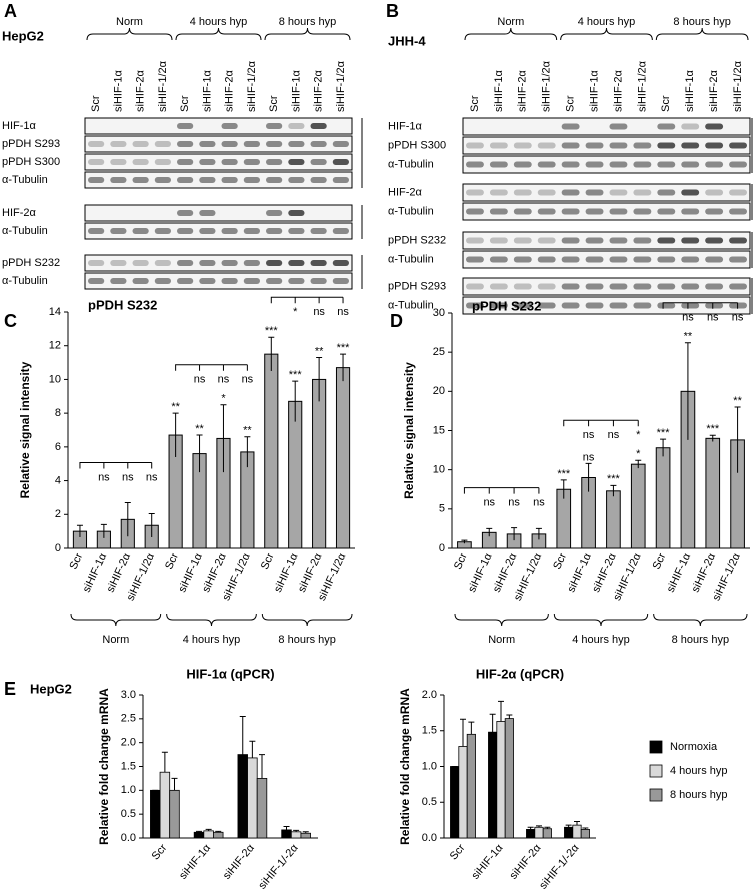 The image size is (756, 896). Describe the element at coordinates (442, 548) in the screenshot. I see `y-tick-label: 0` at that location.